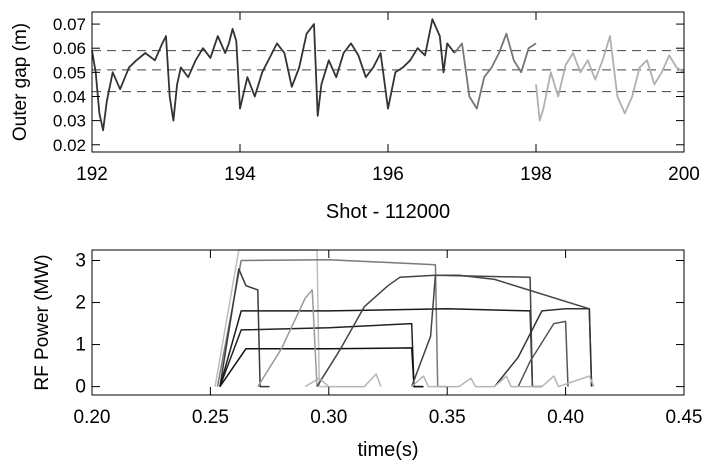  I want to click on bottom-x-tick-label-1: 0.25, so click(210, 417).